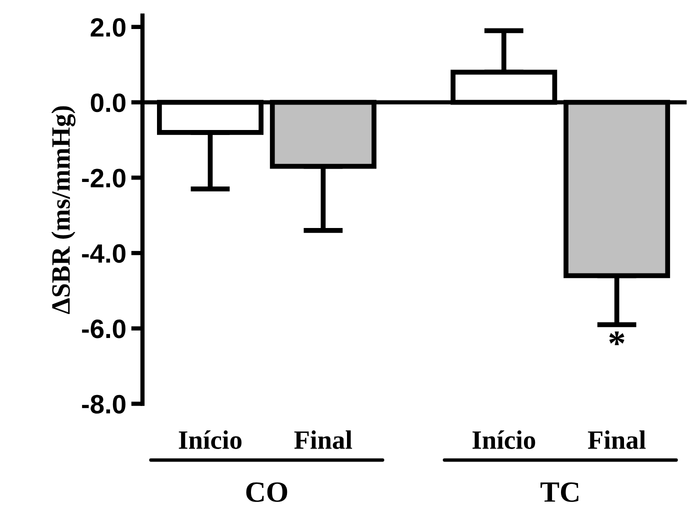  What do you see at coordinates (108, 102) in the screenshot?
I see `y-tick-label: 0.0` at bounding box center [108, 102].